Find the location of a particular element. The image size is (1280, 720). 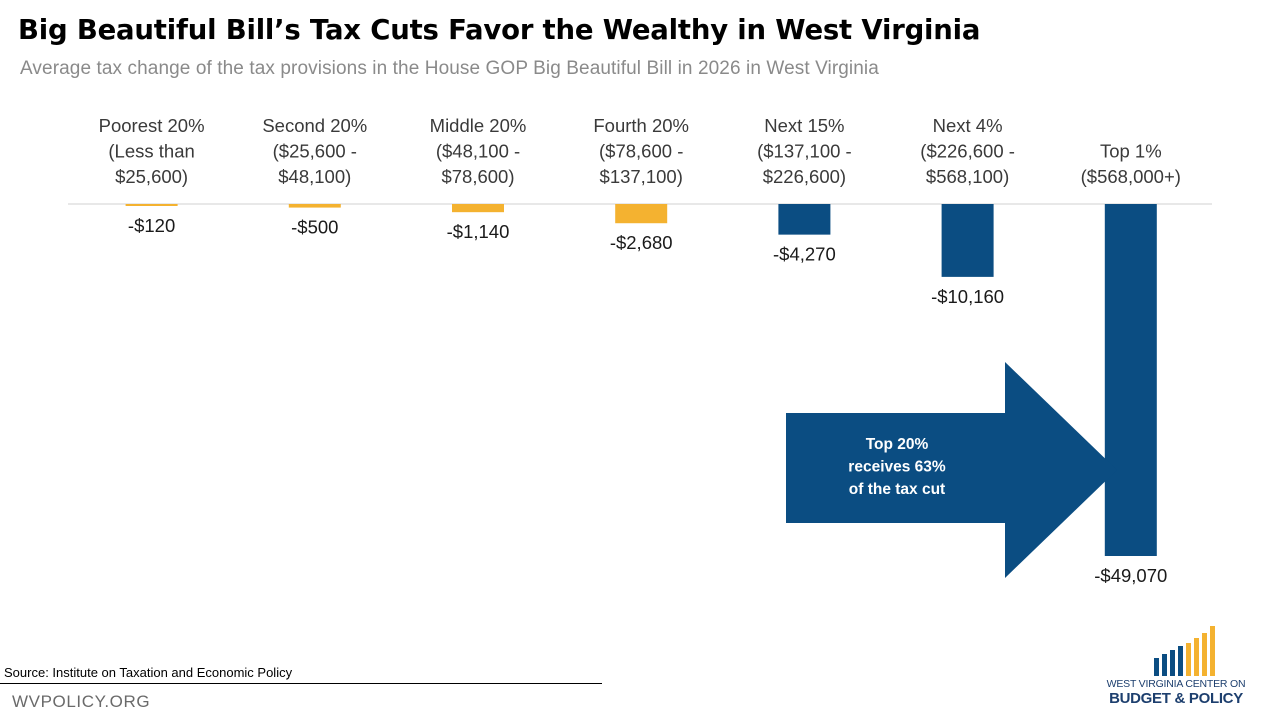

logo-line-1: WEST VIRGINIA CENTER ON is located at coordinates (1176, 684).